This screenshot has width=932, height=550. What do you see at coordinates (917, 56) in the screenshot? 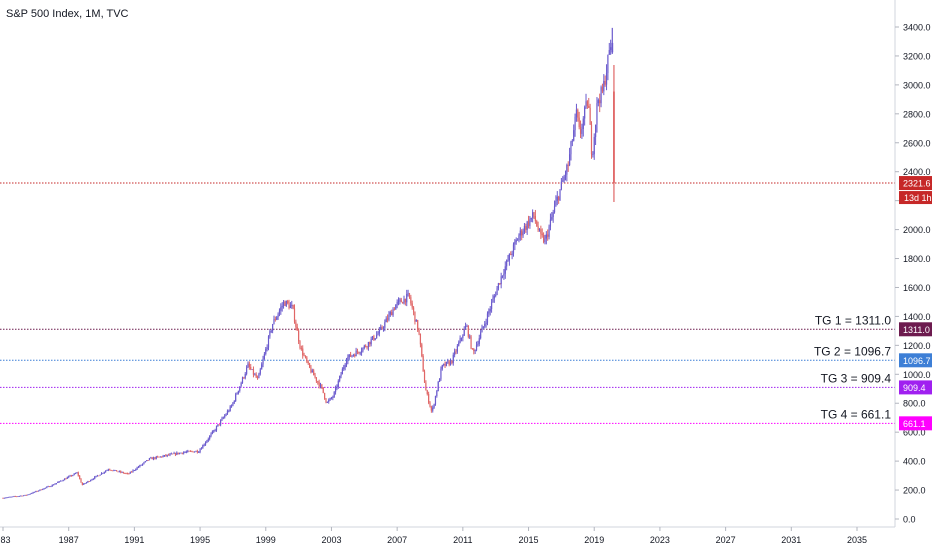
I see `y-tick-label: 3200.0` at bounding box center [917, 56].